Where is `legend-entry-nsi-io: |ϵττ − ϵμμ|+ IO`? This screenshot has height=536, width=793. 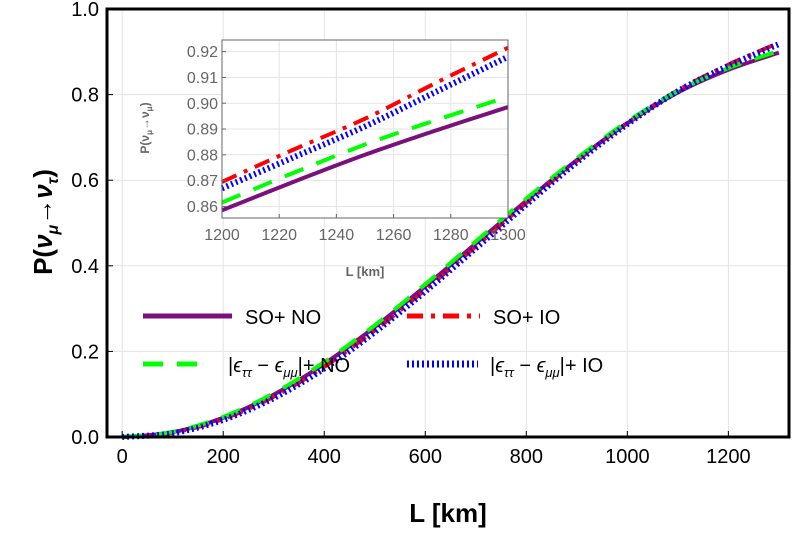 legend-entry-nsi-io: |ϵττ − ϵμμ|+ IO is located at coordinates (505, 367).